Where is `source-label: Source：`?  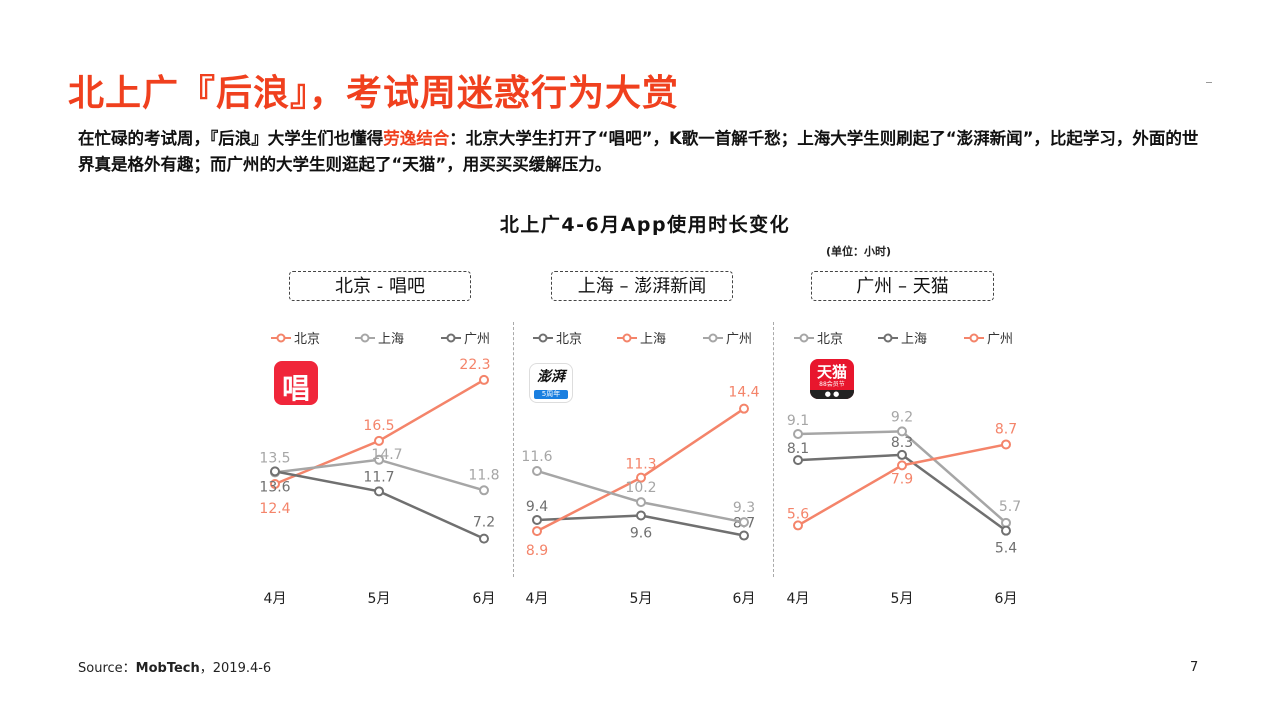 source-label: Source： is located at coordinates (107, 668).